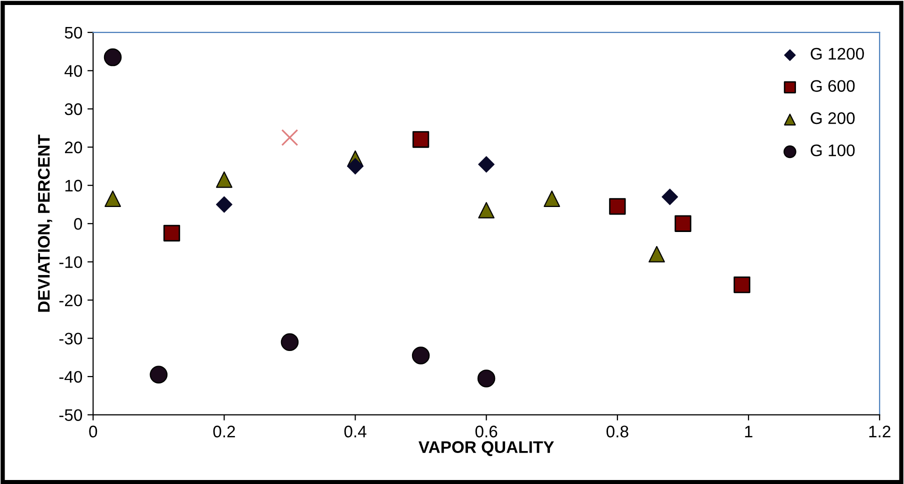  Describe the element at coordinates (45, 223) in the screenshot. I see `y-axis-title: DEVIATION, PERCENT` at that location.